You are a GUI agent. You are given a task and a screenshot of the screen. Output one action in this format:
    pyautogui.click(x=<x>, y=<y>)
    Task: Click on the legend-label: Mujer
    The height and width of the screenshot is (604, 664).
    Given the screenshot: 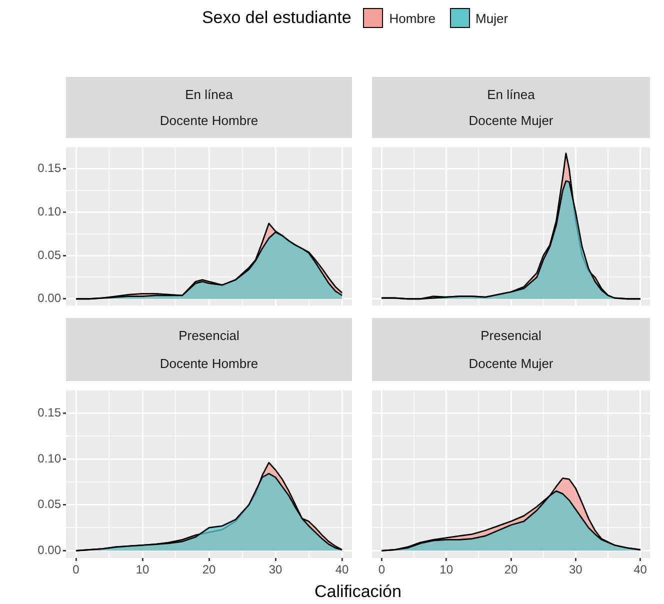 What is the action you would take?
    pyautogui.click(x=492, y=18)
    